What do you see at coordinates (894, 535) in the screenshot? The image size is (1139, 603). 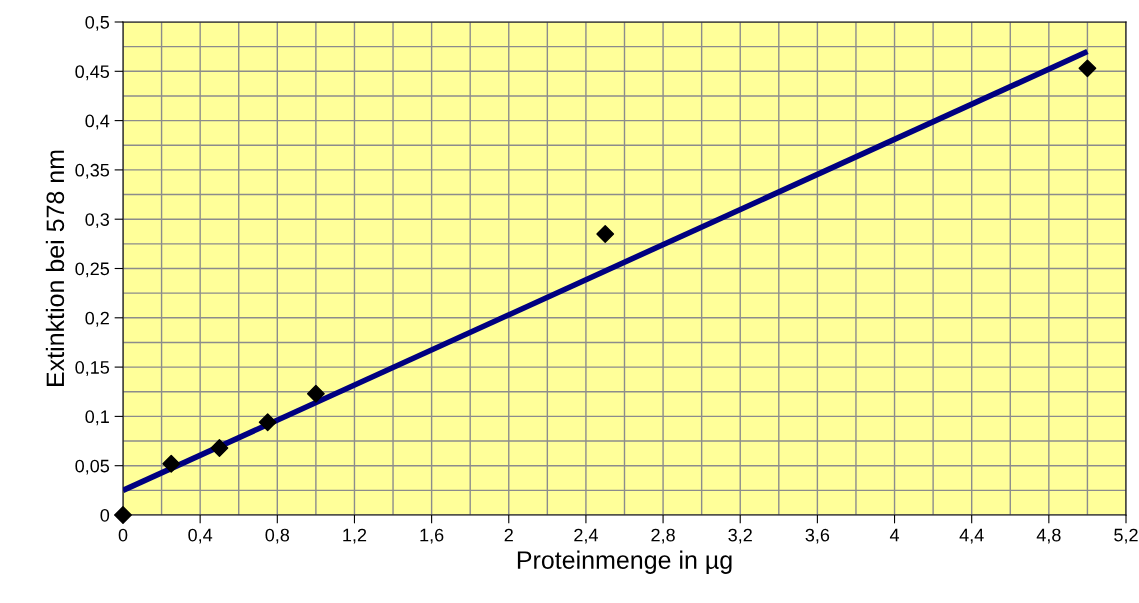 I see `x-tick-label: 4` at bounding box center [894, 535].